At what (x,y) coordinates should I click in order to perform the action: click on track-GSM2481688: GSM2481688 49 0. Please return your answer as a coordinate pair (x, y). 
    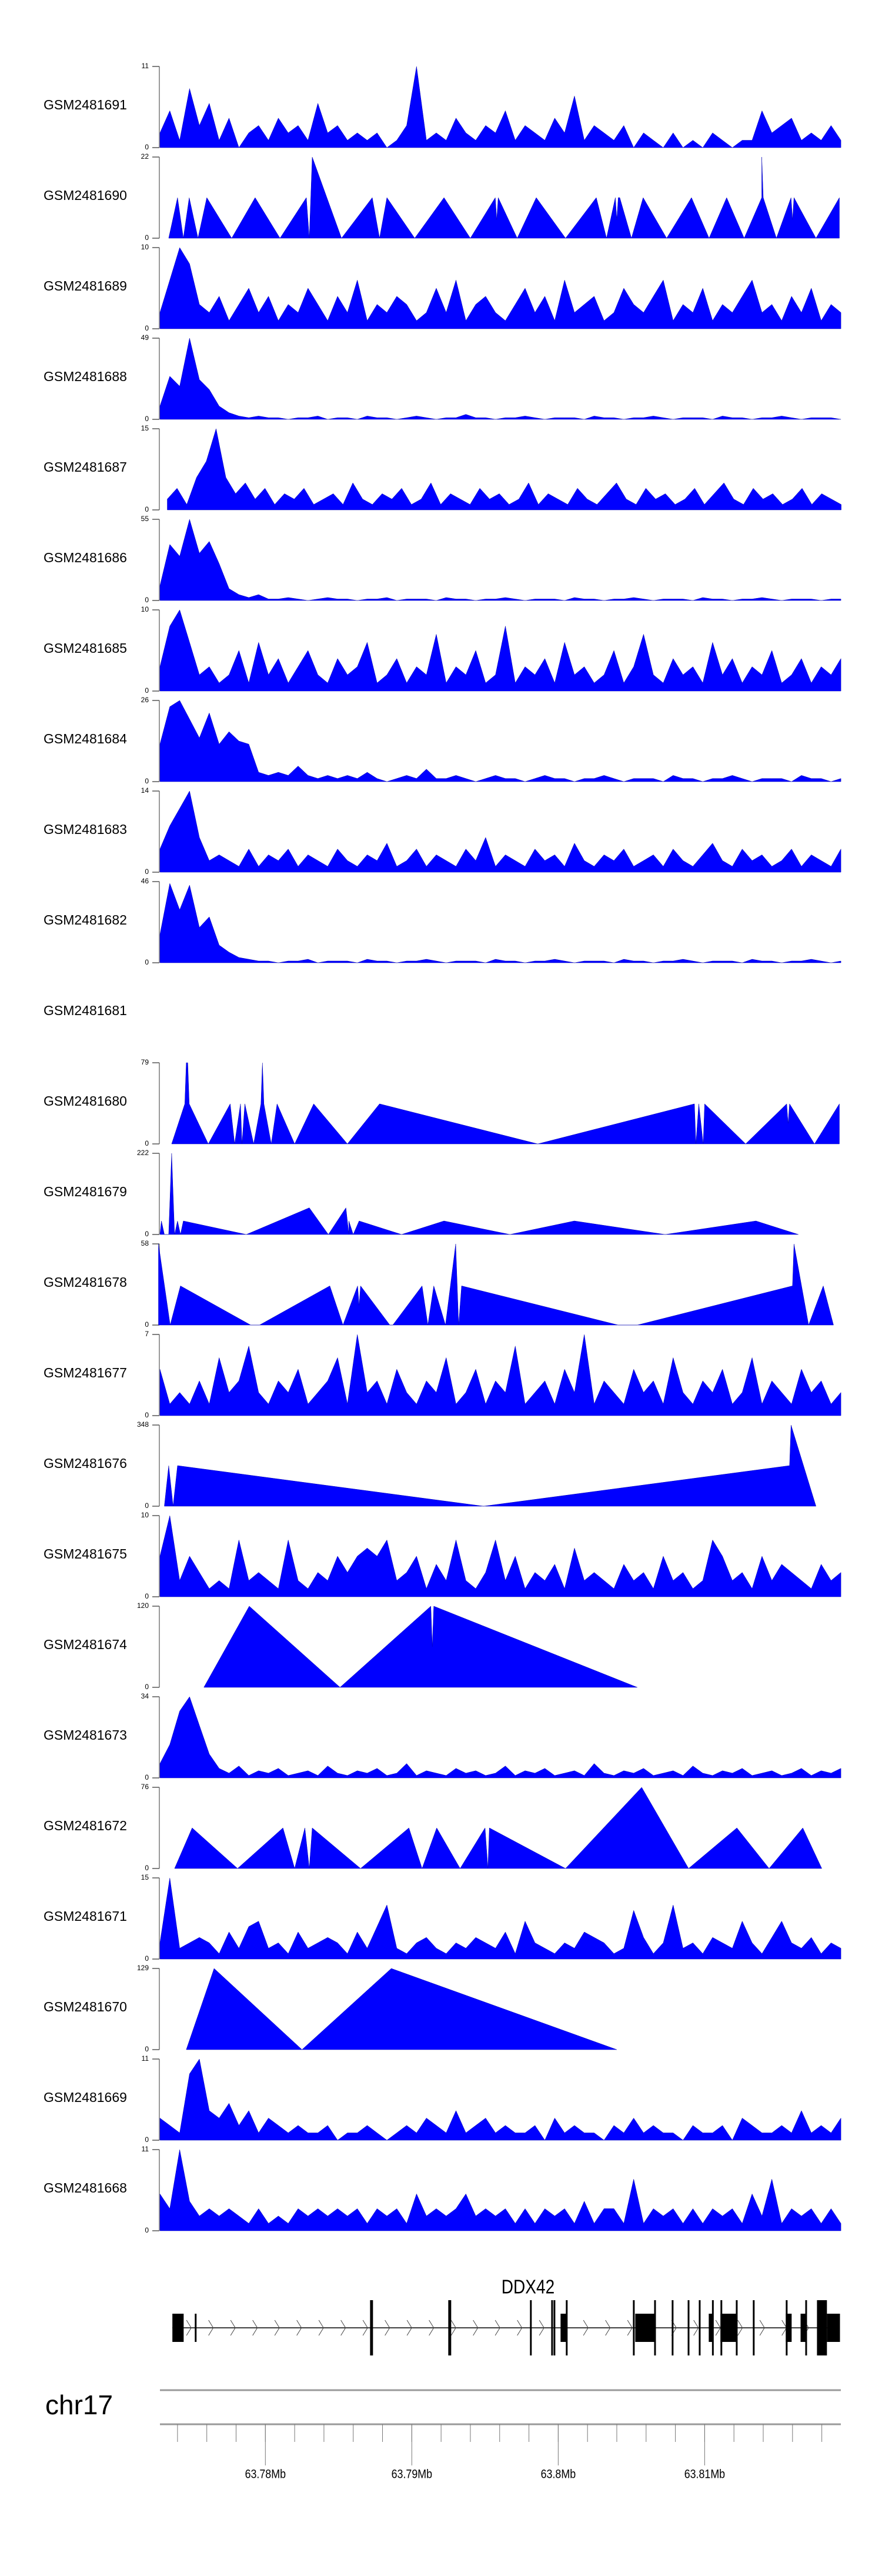
    Looking at the image, I should click on (442, 378).